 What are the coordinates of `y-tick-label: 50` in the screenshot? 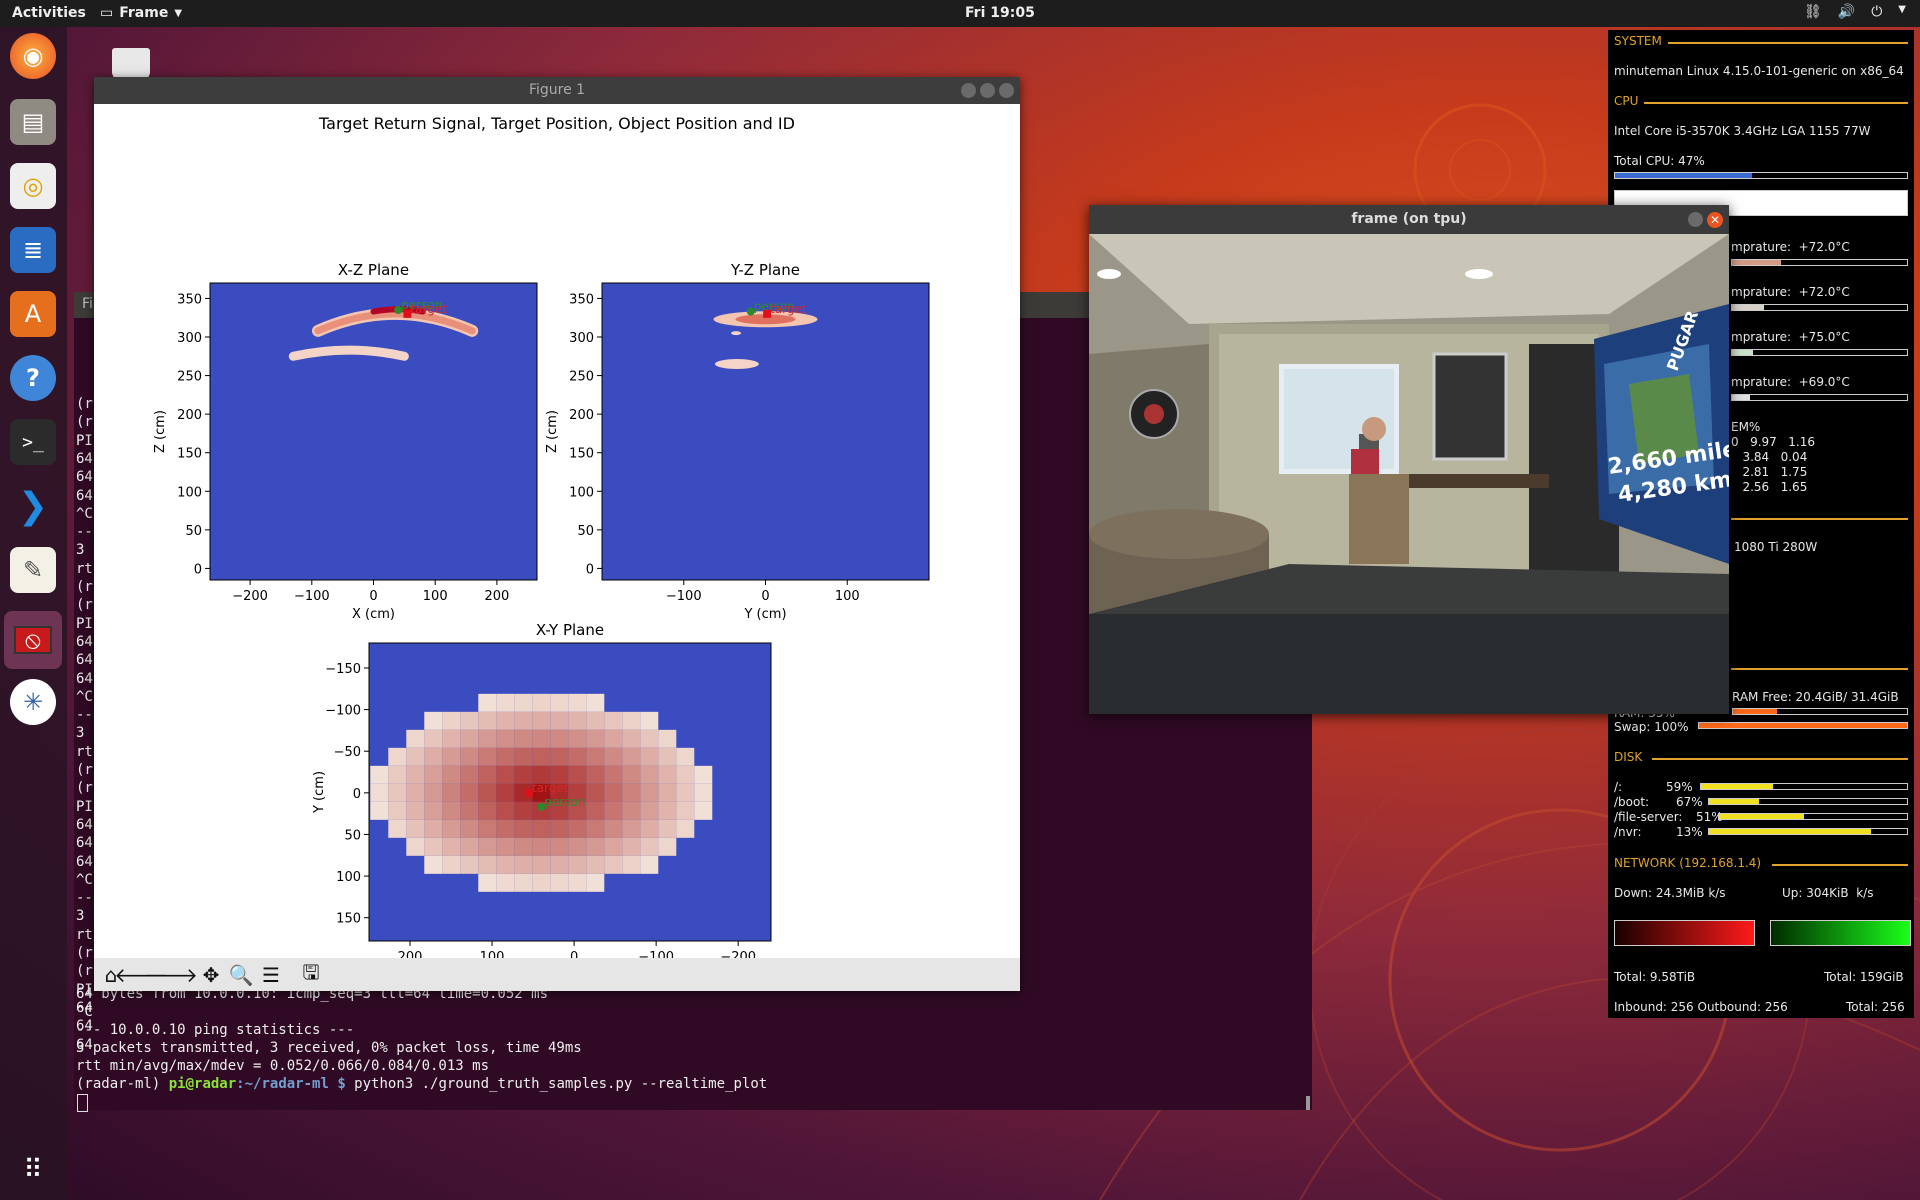 It's located at (352, 835).